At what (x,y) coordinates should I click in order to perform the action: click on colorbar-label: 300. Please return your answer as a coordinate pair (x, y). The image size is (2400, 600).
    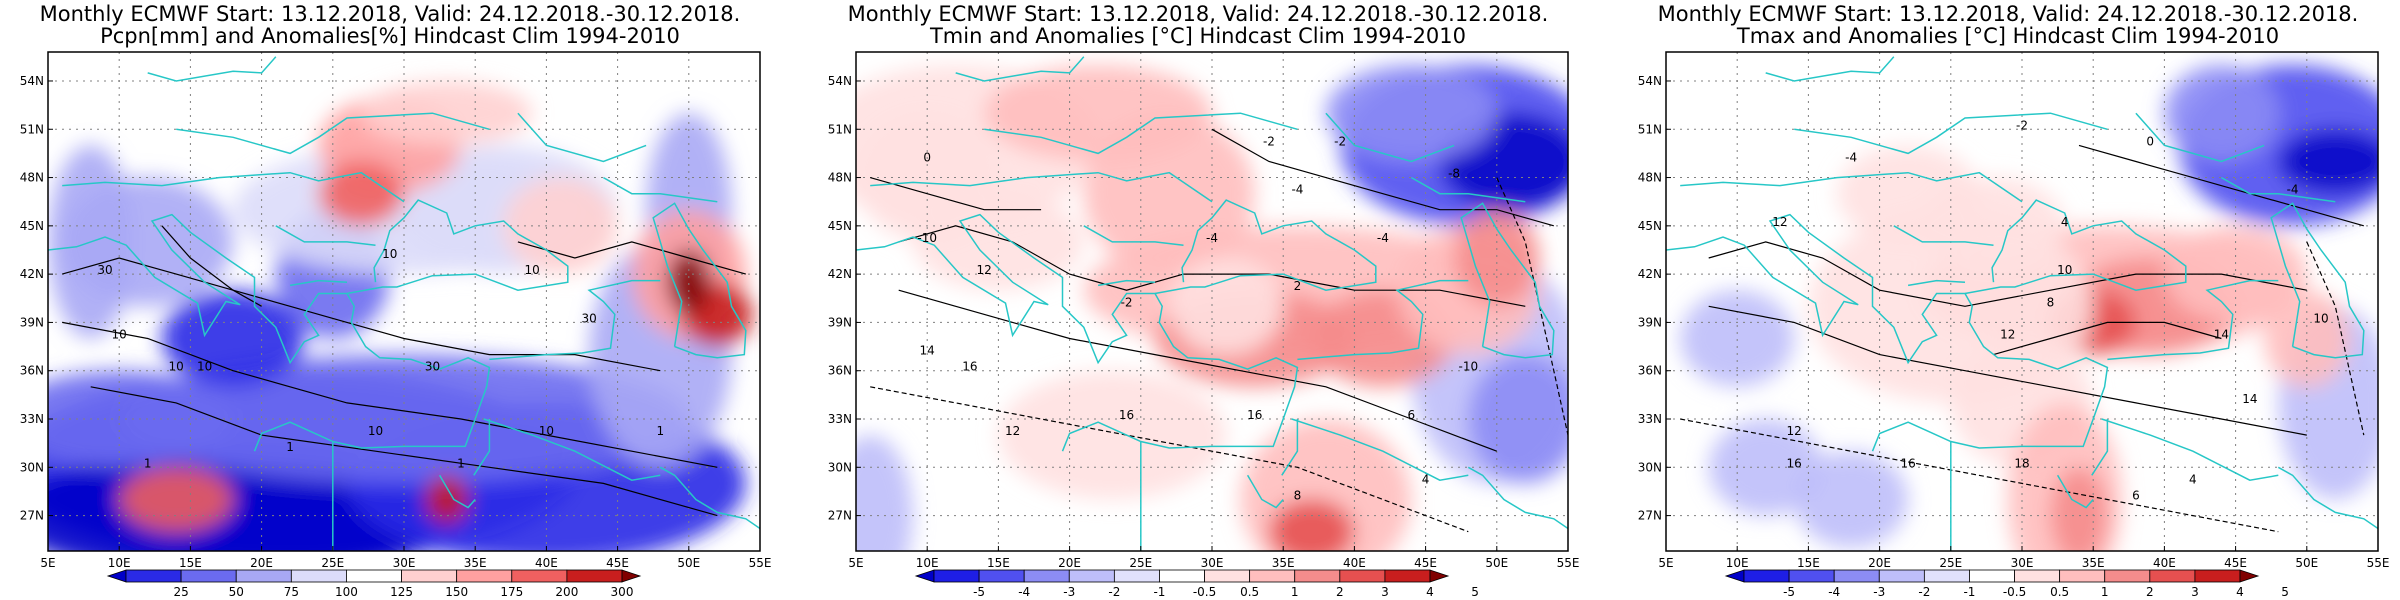
    Looking at the image, I should click on (622, 592).